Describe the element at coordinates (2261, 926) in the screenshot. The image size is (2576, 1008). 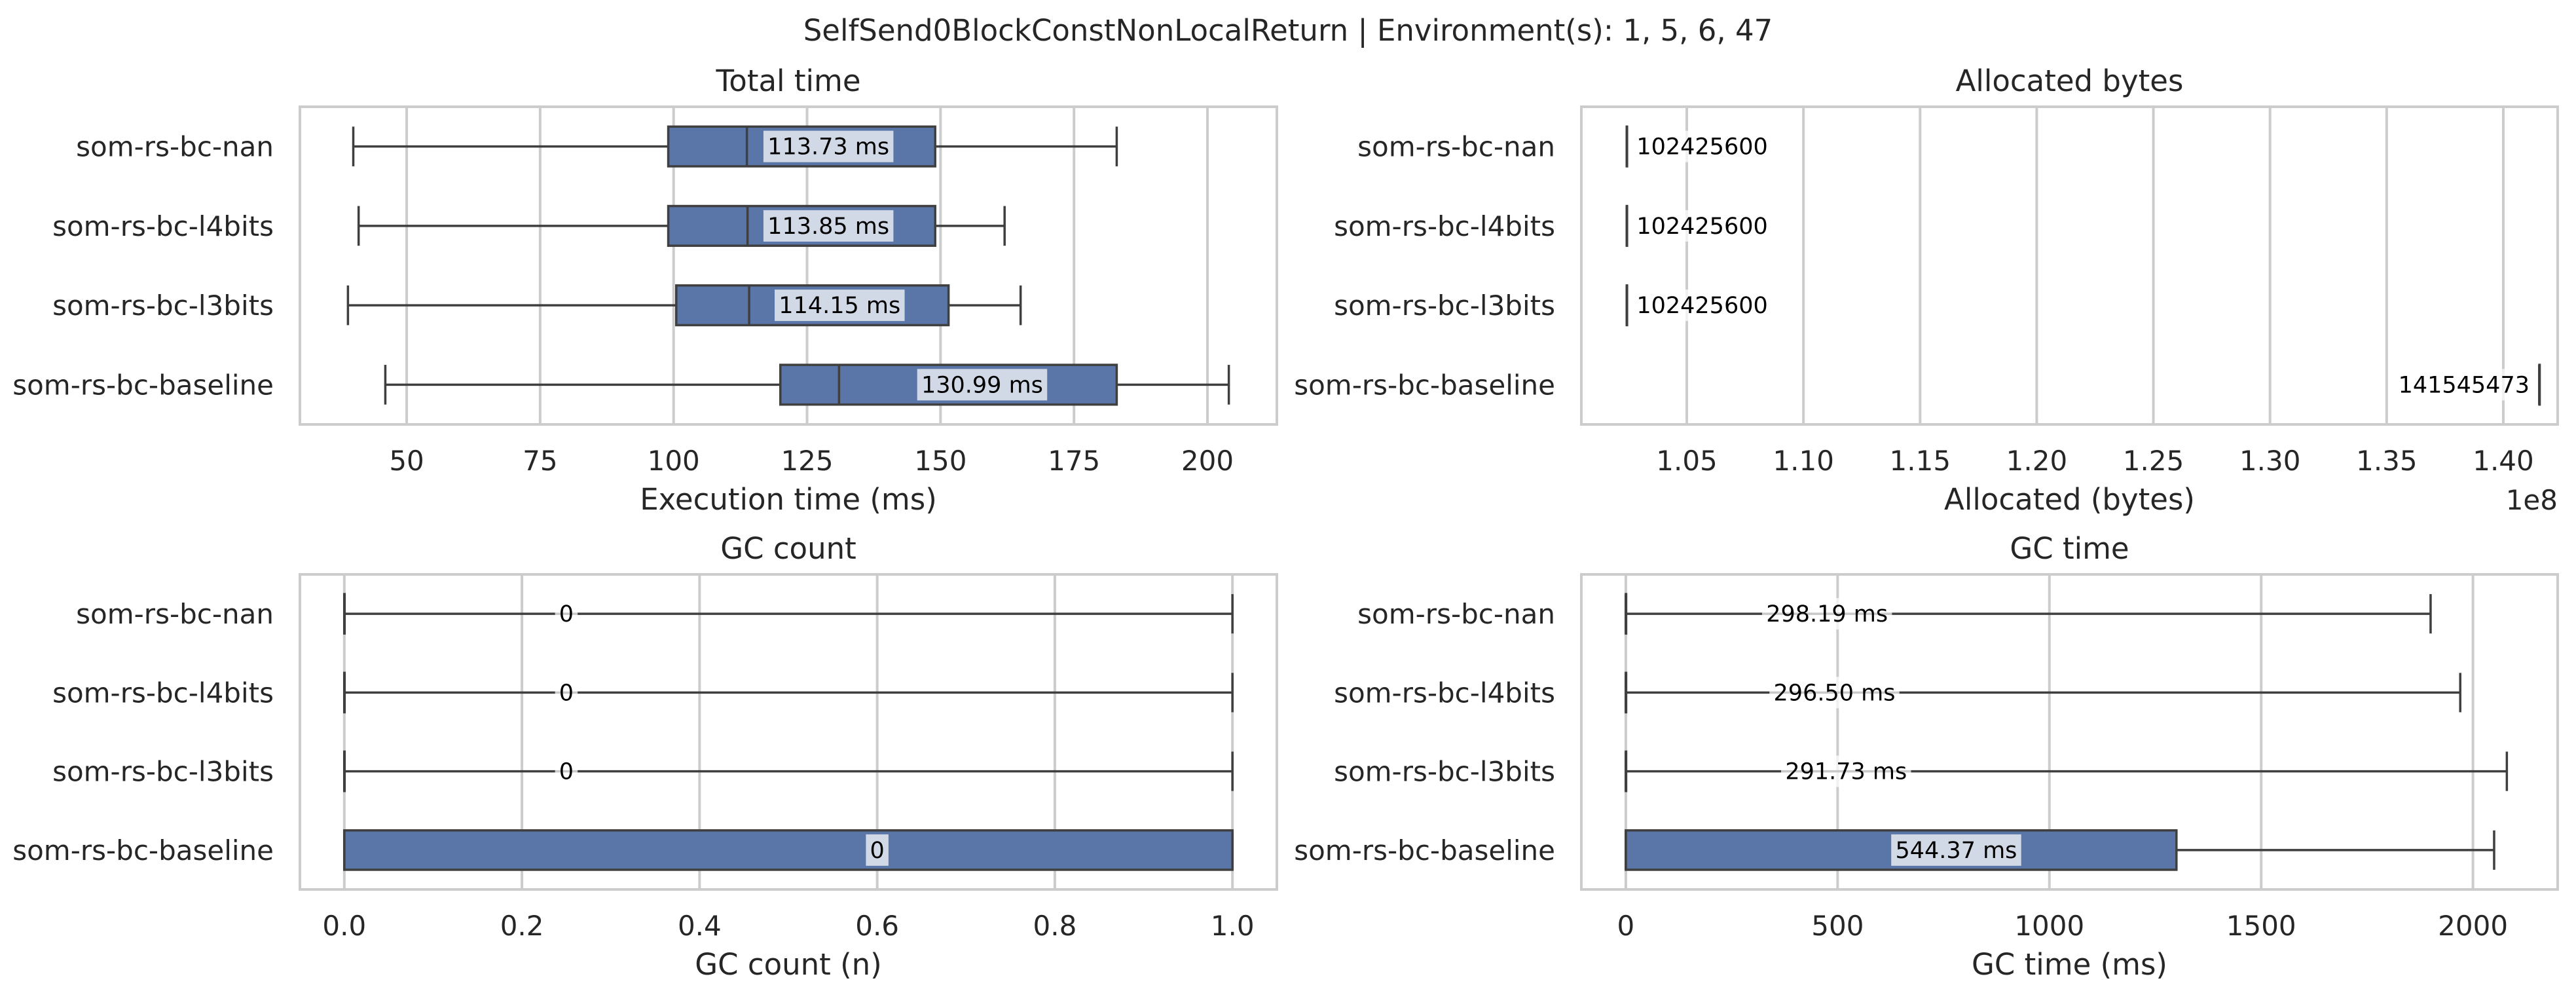
I see `x-tick-label: 1500` at that location.